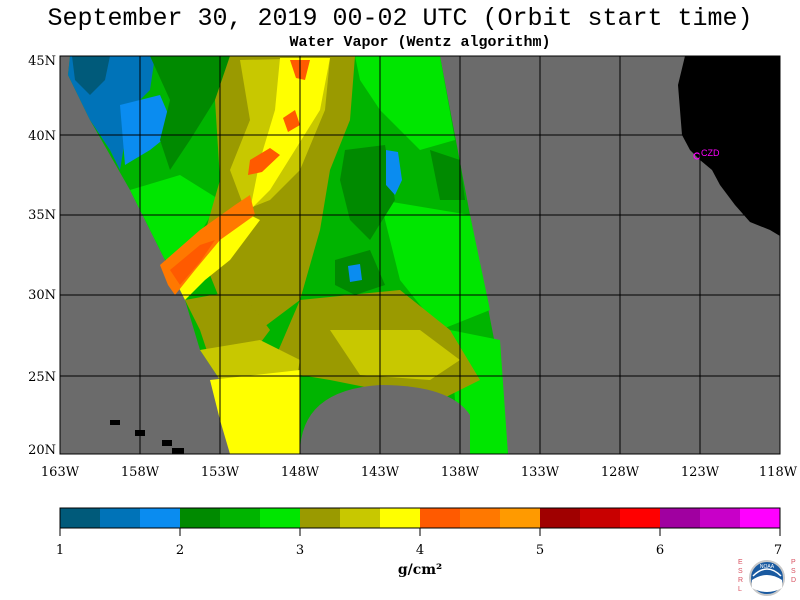 This screenshot has height=600, width=800. Describe the element at coordinates (420, 570) in the screenshot. I see `colorbar-unit-label: g/cm²` at that location.